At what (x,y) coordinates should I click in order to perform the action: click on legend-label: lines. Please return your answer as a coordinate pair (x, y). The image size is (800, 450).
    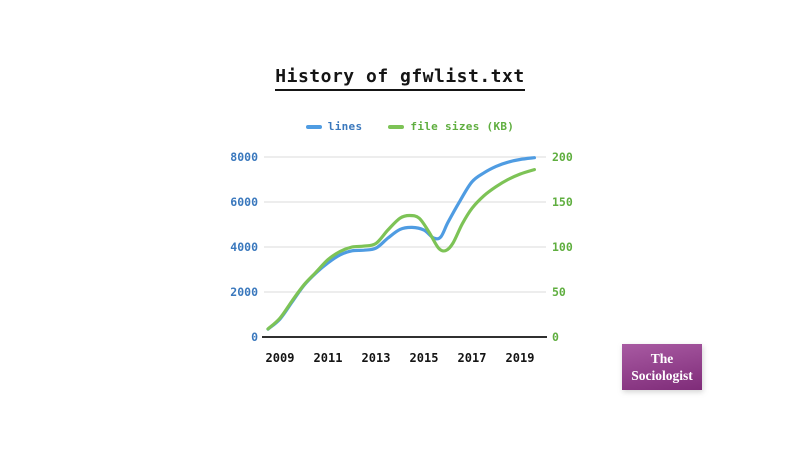
    Looking at the image, I should click on (345, 126).